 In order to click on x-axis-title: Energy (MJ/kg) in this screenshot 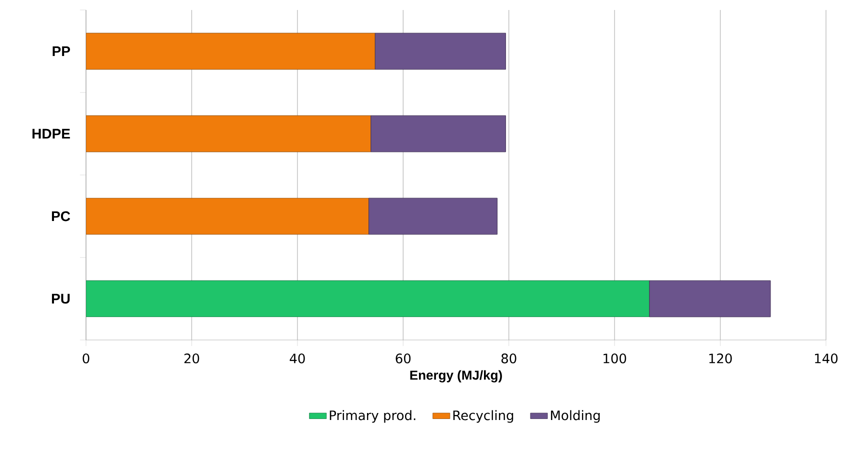, I will do `click(456, 376)`.